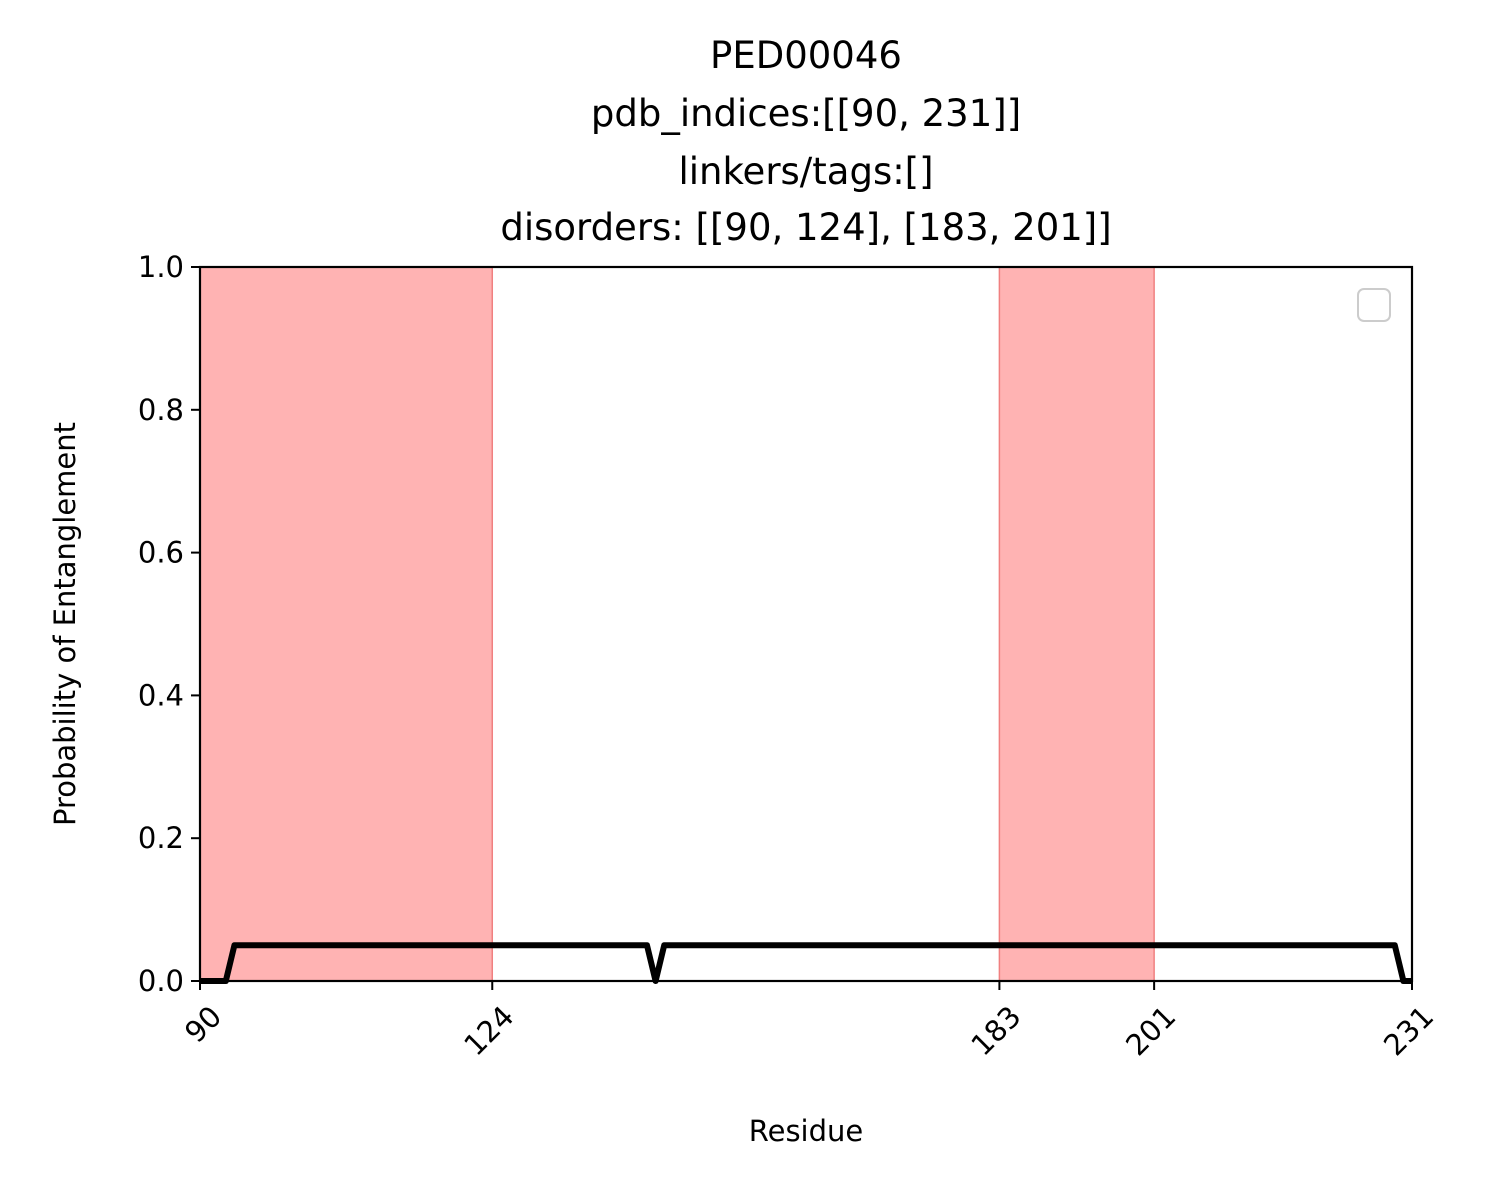 The width and height of the screenshot is (1500, 1200). I want to click on y-tick-label: 0.2, so click(161, 838).